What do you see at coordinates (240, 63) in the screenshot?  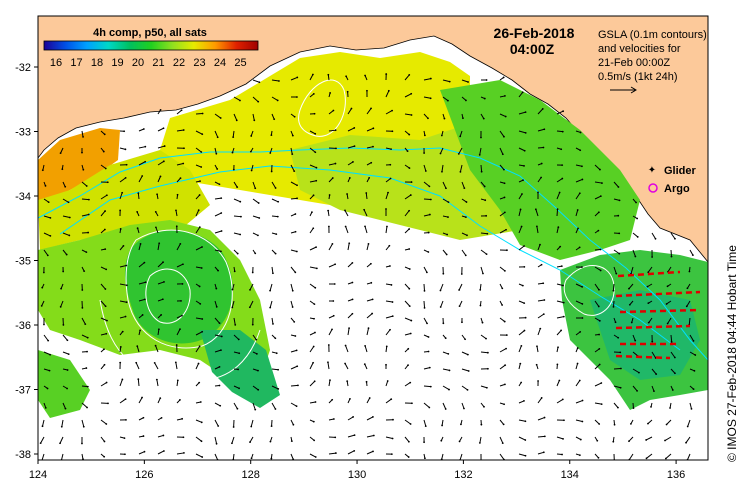 I see `colorbar-label: 25` at bounding box center [240, 63].